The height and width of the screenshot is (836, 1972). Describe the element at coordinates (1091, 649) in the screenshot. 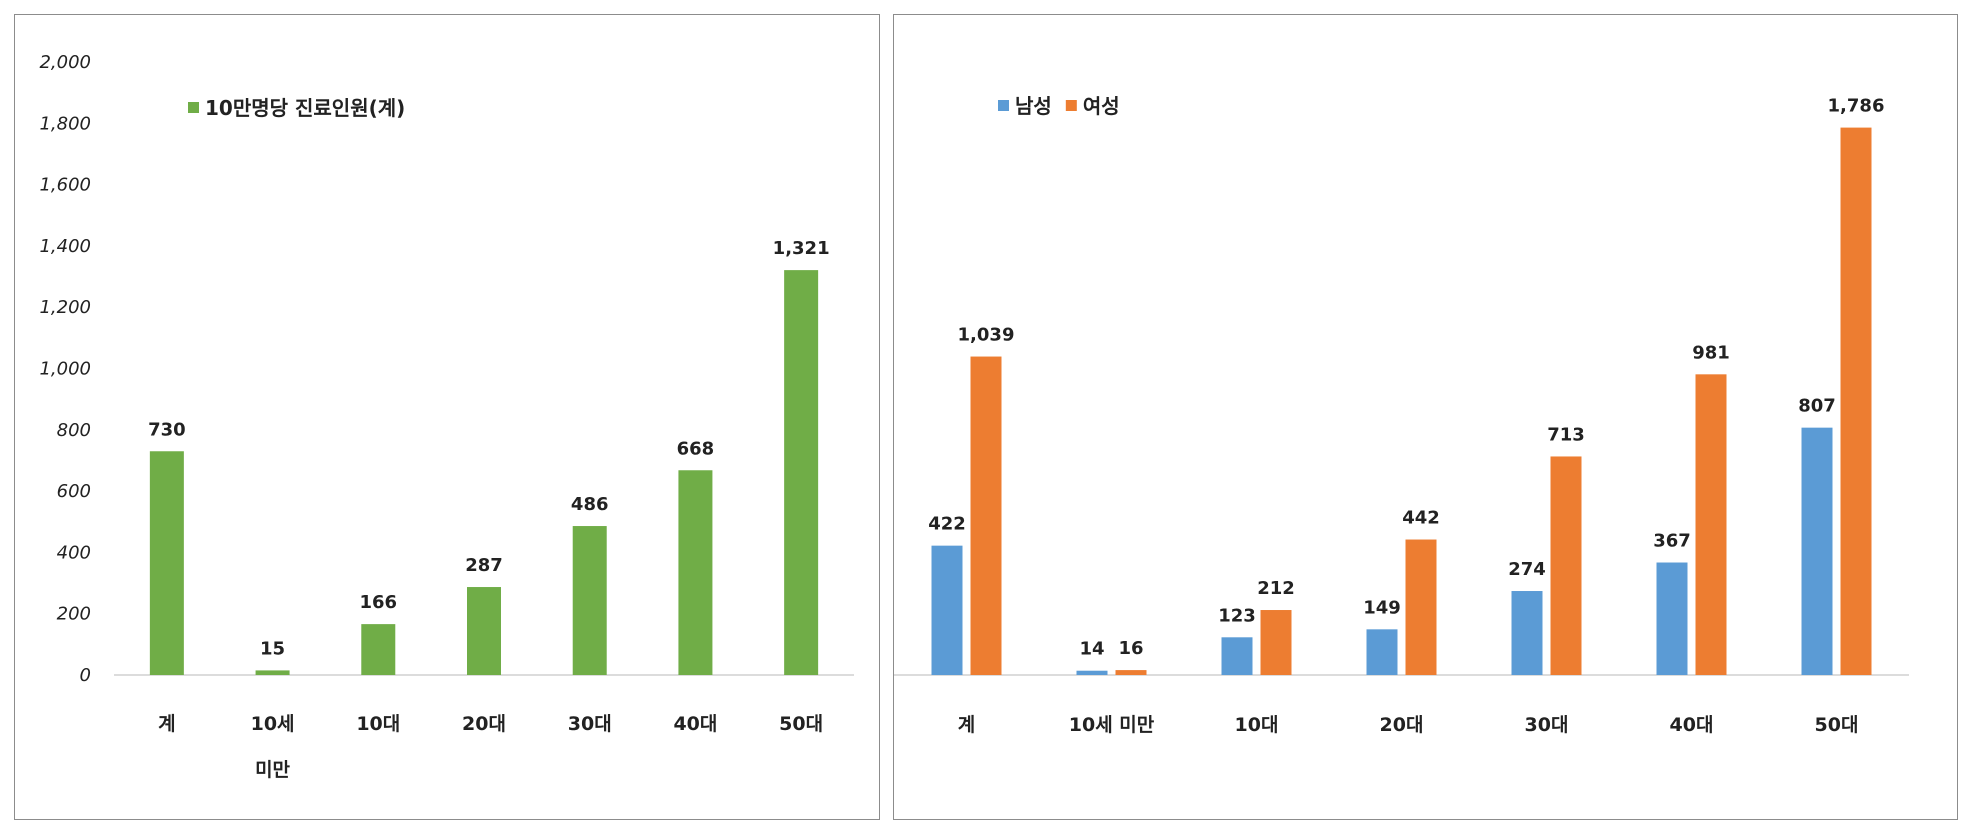

I see `data-label: 14` at that location.